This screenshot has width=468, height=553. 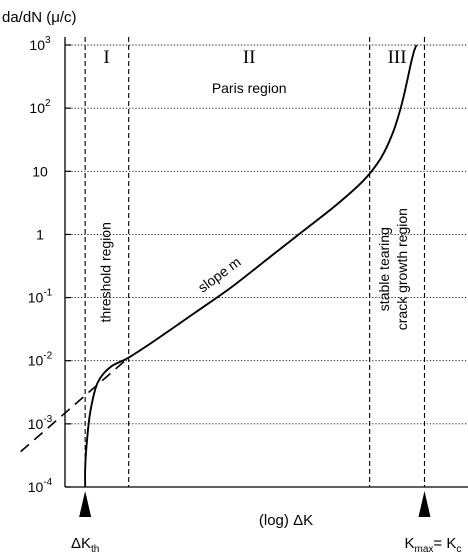 What do you see at coordinates (397, 57) in the screenshot?
I see `region-III-numeral: III` at bounding box center [397, 57].